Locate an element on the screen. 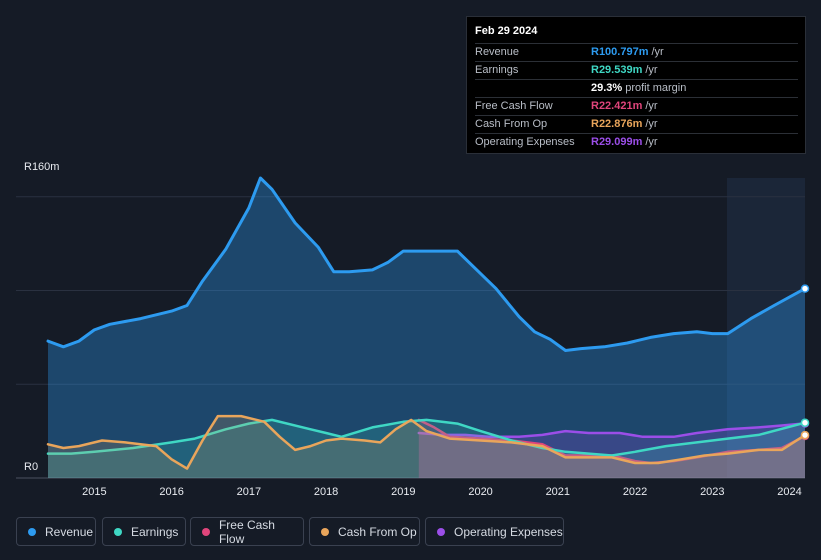  opex-line is located at coordinates (612, 430).